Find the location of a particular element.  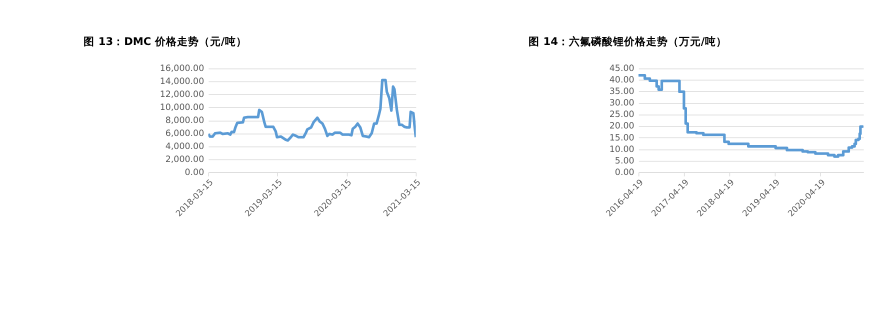

y-tick-label: 2,000.00 is located at coordinates (184, 159).